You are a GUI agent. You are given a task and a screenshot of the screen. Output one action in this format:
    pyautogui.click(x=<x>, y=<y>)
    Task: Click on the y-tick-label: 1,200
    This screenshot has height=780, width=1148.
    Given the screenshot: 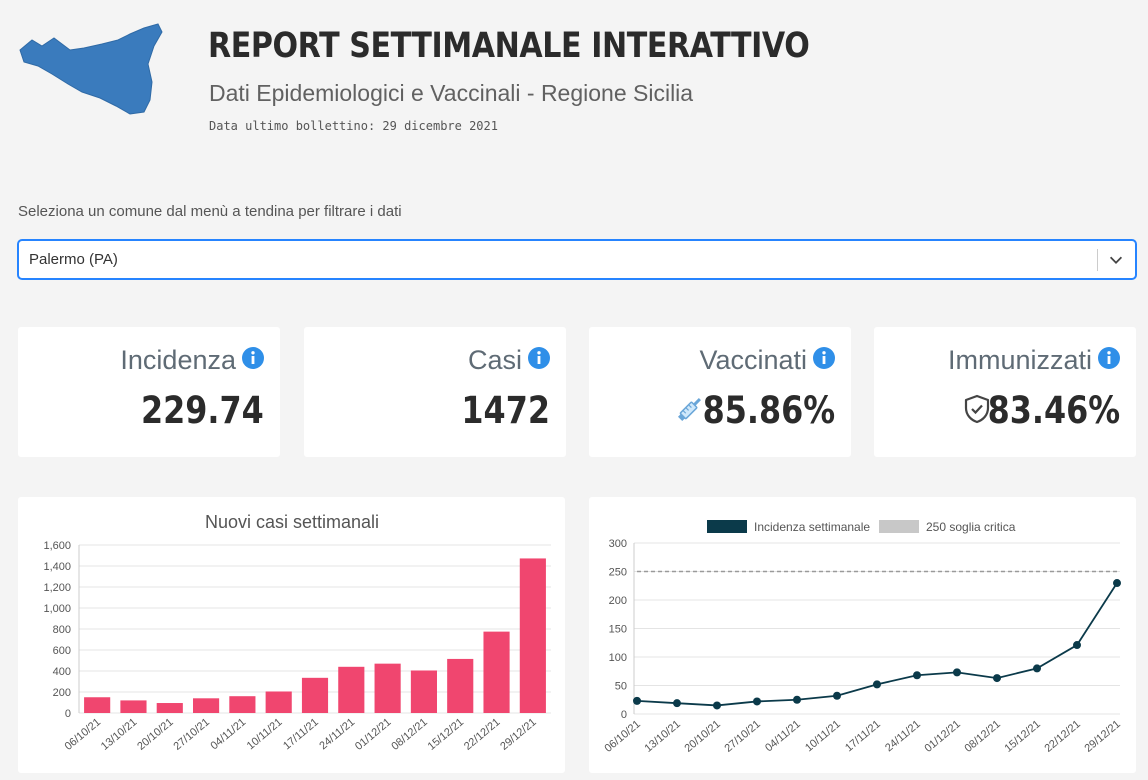 What is the action you would take?
    pyautogui.click(x=57, y=588)
    